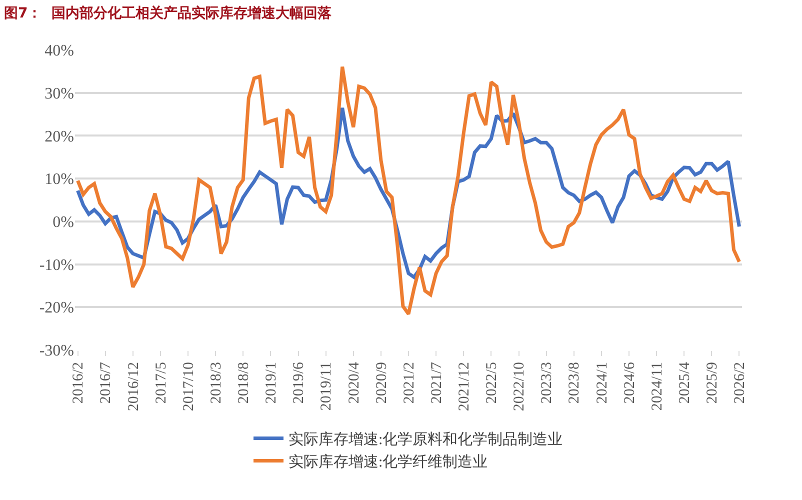 This screenshot has height=500, width=802. Describe the element at coordinates (388, 462) in the screenshot. I see `legend-label: 实际库存增速:化学纤维制造业` at that location.